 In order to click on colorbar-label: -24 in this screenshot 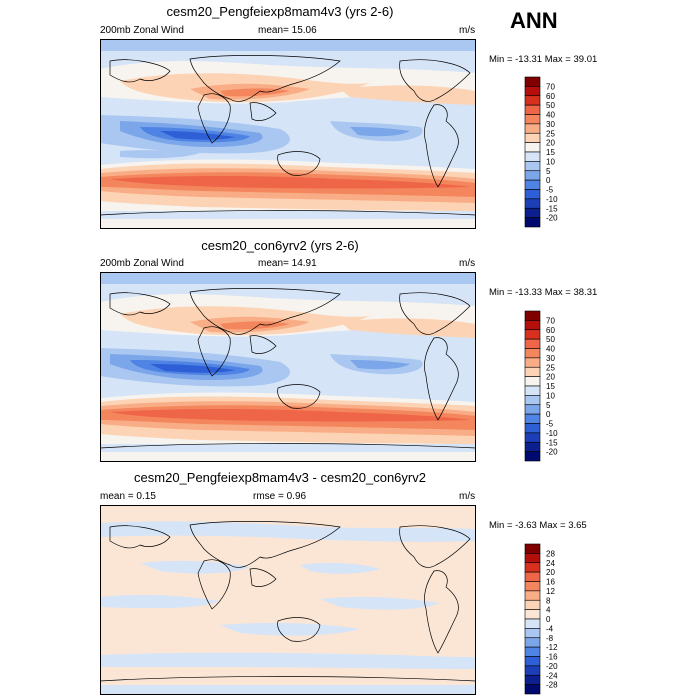, I will do `click(552, 675)`.